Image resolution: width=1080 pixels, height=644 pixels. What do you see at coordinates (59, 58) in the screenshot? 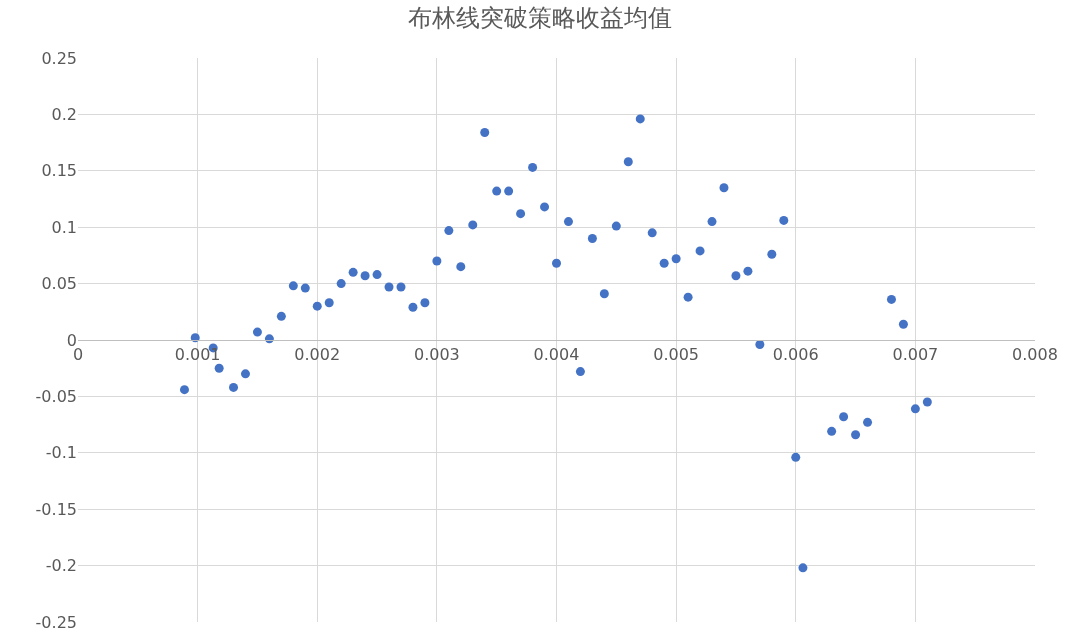
I see `y-tick-label: 0.25` at bounding box center [59, 58].